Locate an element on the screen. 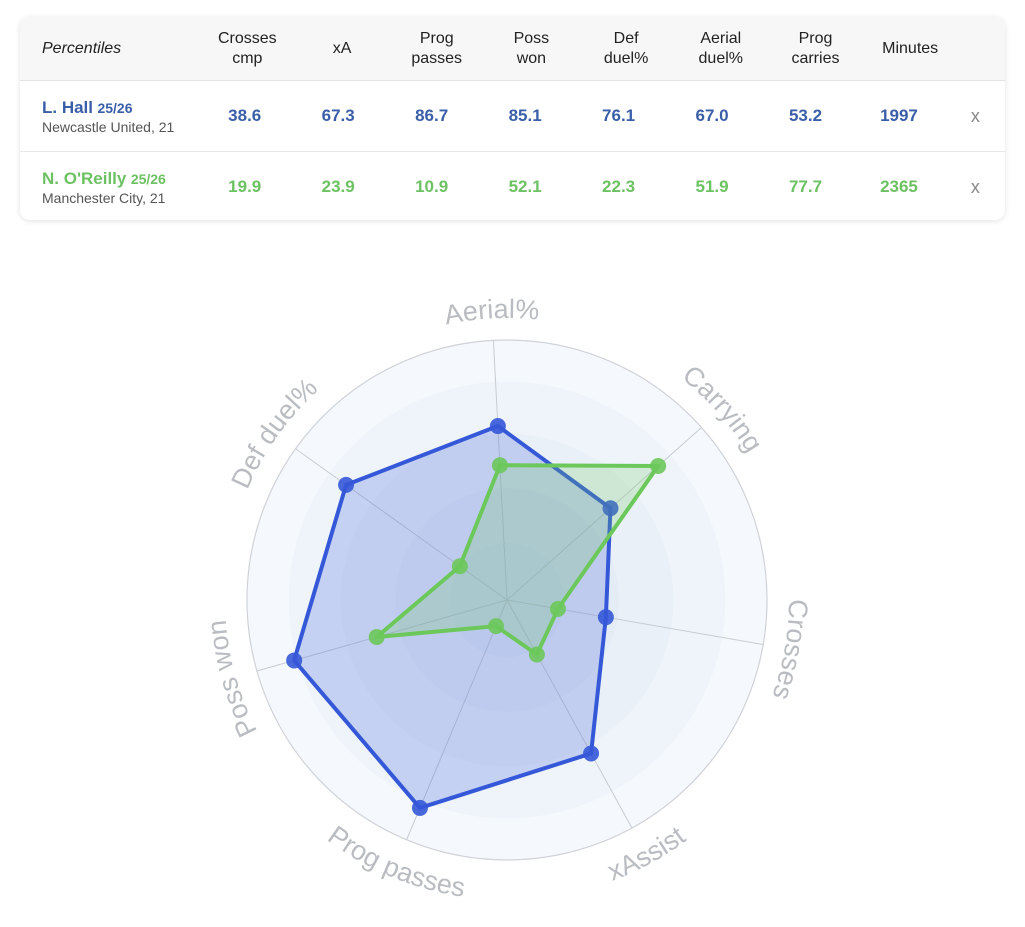  club-age: Newcastle United, 21 is located at coordinates (108, 126).